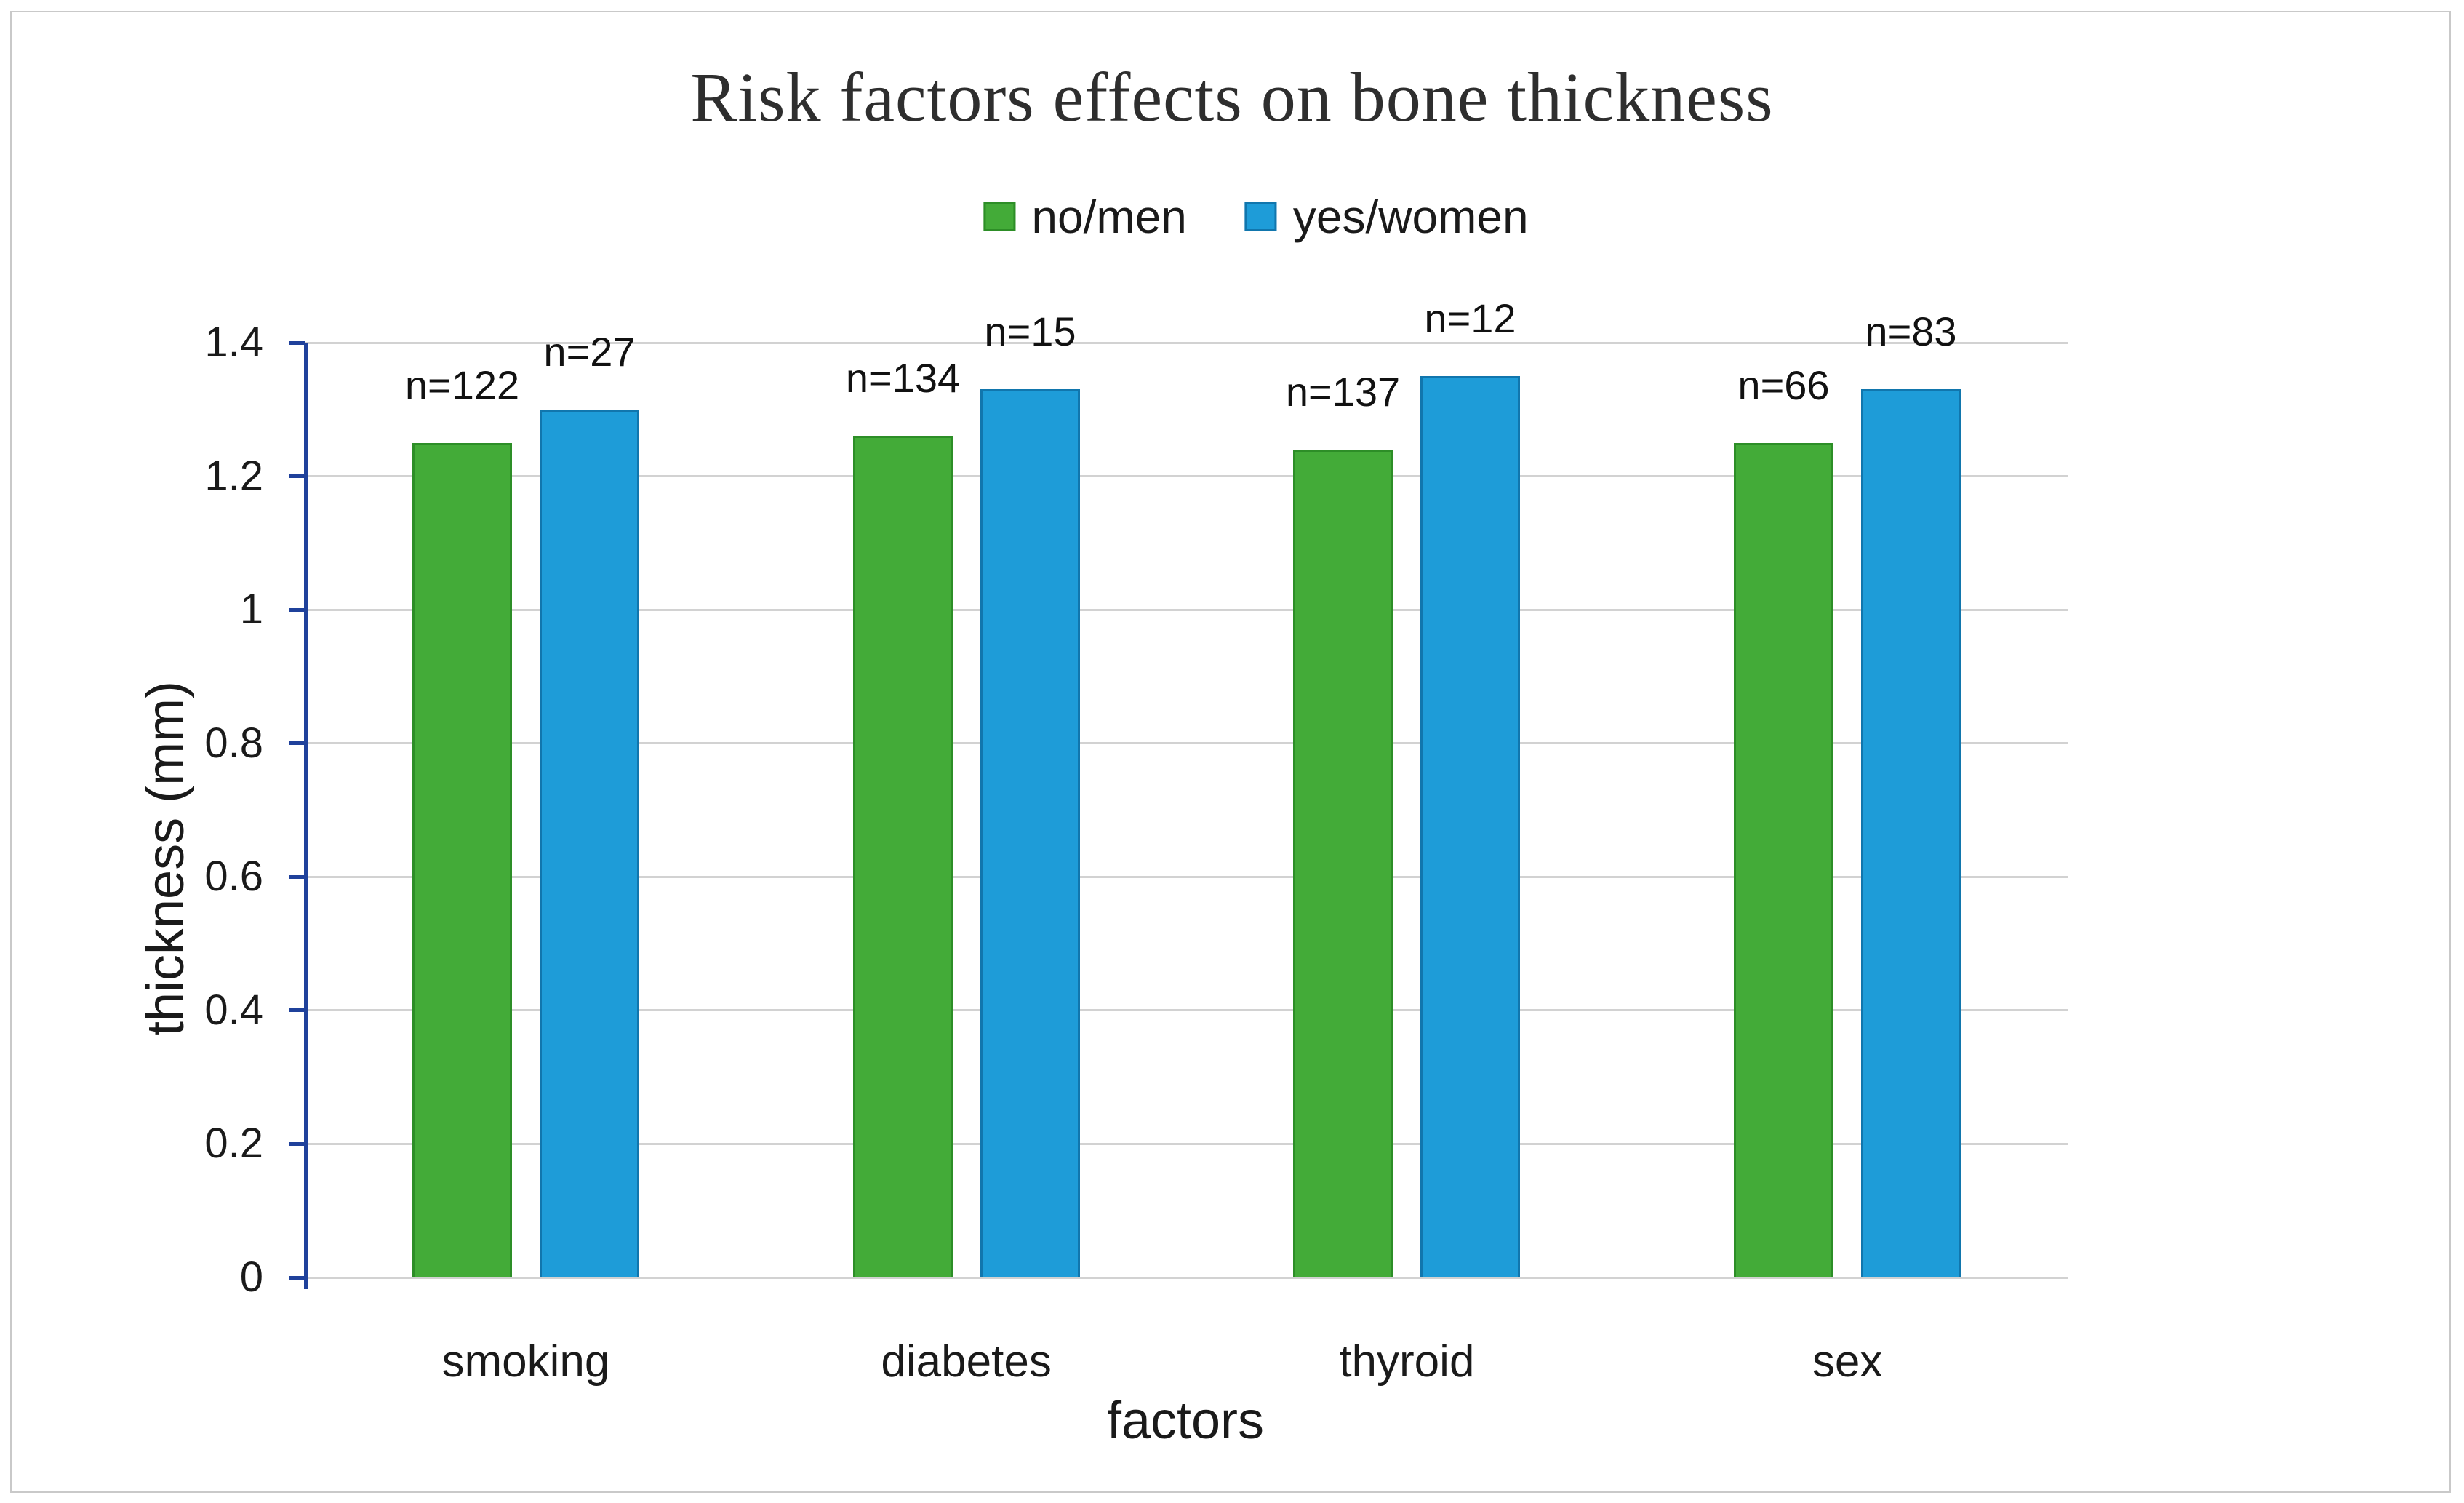 This screenshot has height=1503, width=2464. Describe the element at coordinates (589, 843) in the screenshot. I see `bar-yes-women-smoking` at that location.